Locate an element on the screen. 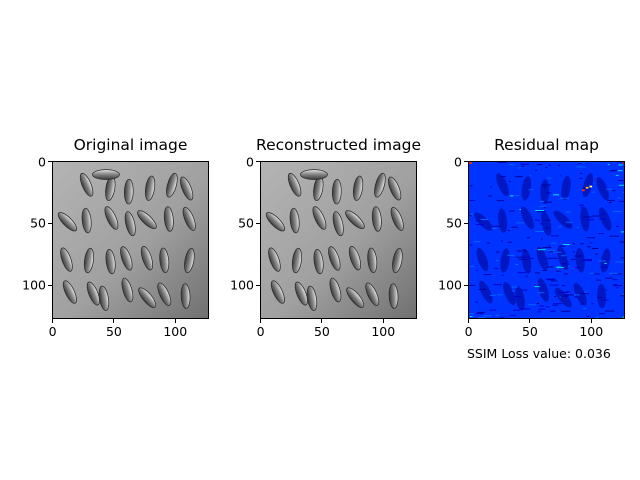 This screenshot has height=480, width=640. subplot-title: Original image is located at coordinates (130, 145).